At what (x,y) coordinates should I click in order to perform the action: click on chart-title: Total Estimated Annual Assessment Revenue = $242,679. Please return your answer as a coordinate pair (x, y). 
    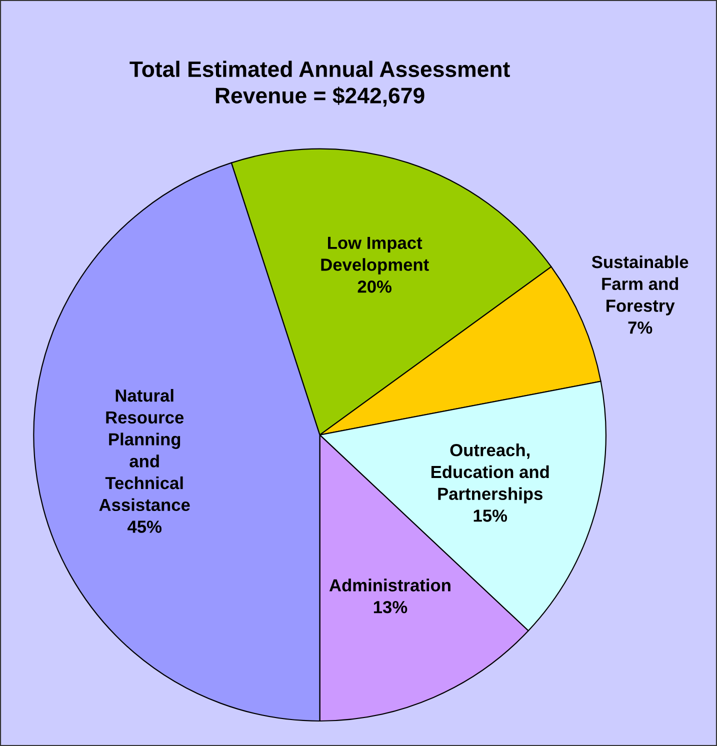
    Looking at the image, I should click on (320, 83).